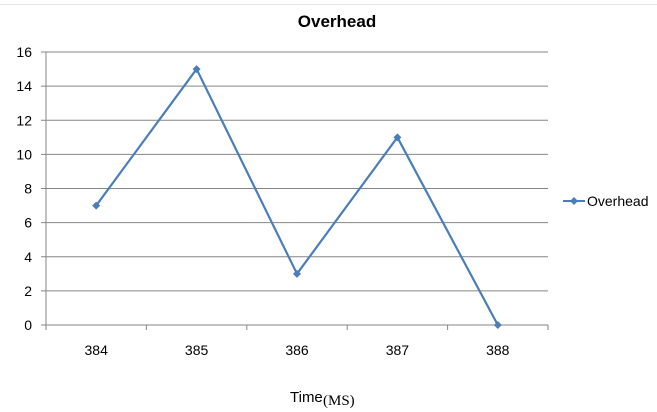  I want to click on x-axis-unit: (MS), so click(339, 401).